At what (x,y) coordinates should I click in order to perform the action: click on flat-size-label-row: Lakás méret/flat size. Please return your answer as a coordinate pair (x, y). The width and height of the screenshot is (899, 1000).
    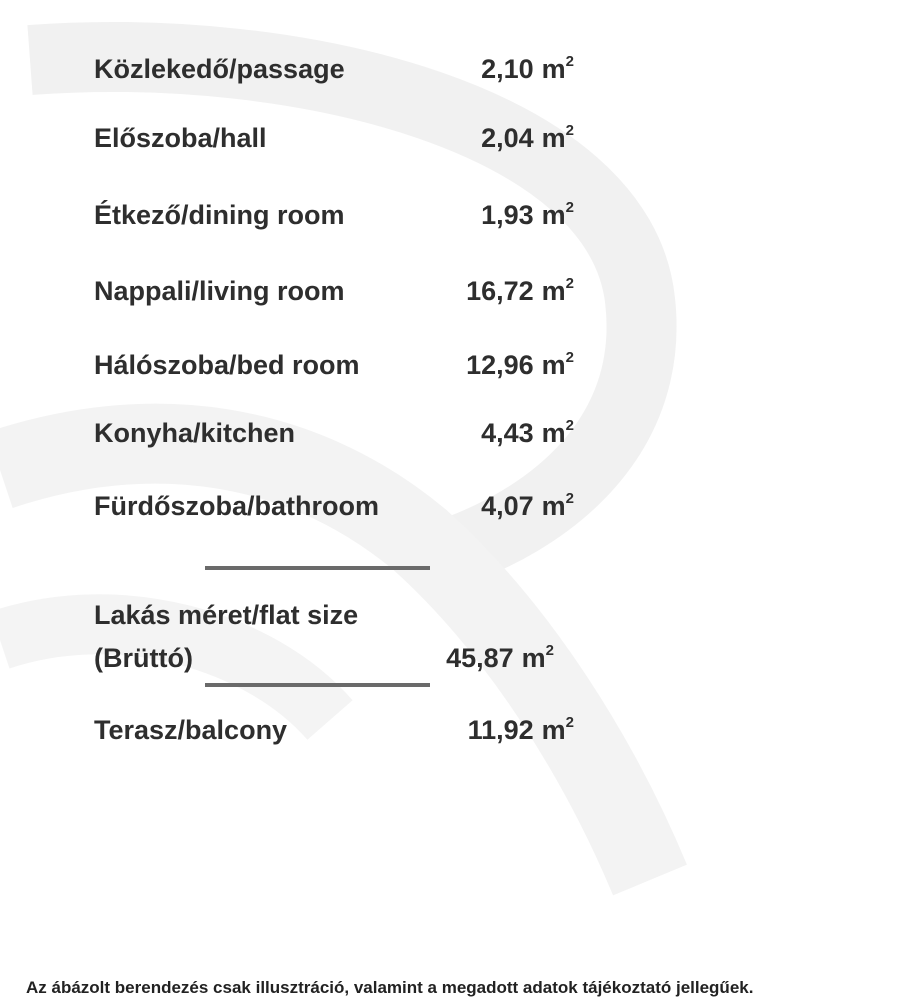
    Looking at the image, I should click on (334, 620).